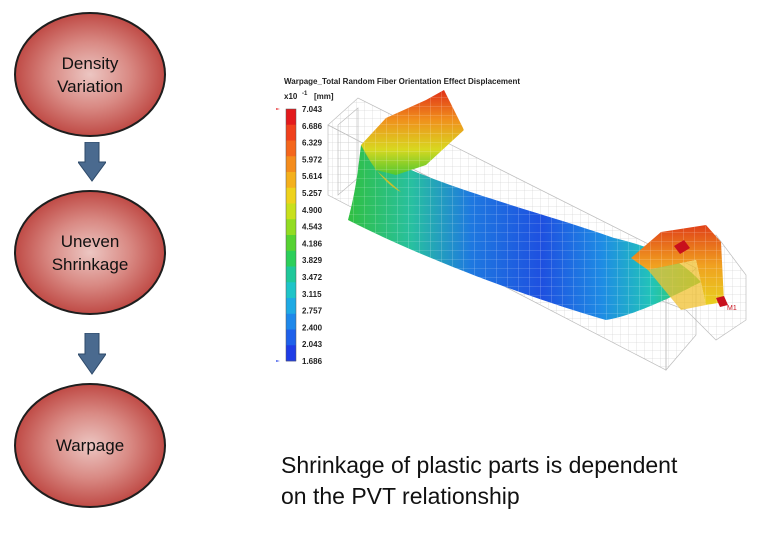 The image size is (779, 543). What do you see at coordinates (312, 210) in the screenshot?
I see `colorbar-tick-label: 4.900` at bounding box center [312, 210].